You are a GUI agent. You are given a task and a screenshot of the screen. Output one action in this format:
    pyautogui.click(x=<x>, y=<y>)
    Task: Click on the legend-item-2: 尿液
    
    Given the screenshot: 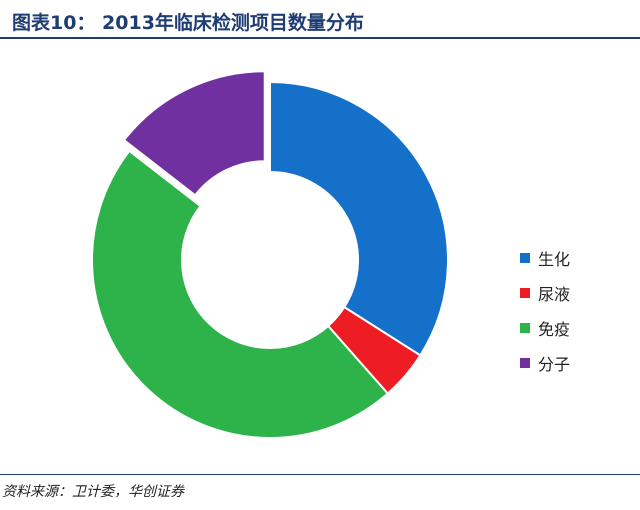 What is the action you would take?
    pyautogui.click(x=545, y=292)
    